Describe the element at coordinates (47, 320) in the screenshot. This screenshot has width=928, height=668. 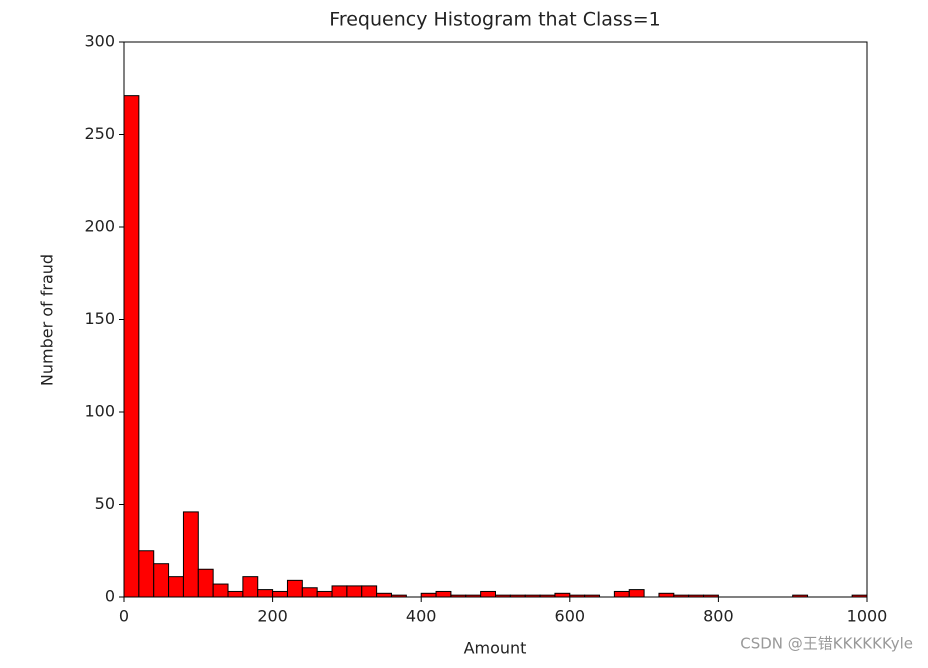
I see `y-axis-label: Number of fraud` at that location.